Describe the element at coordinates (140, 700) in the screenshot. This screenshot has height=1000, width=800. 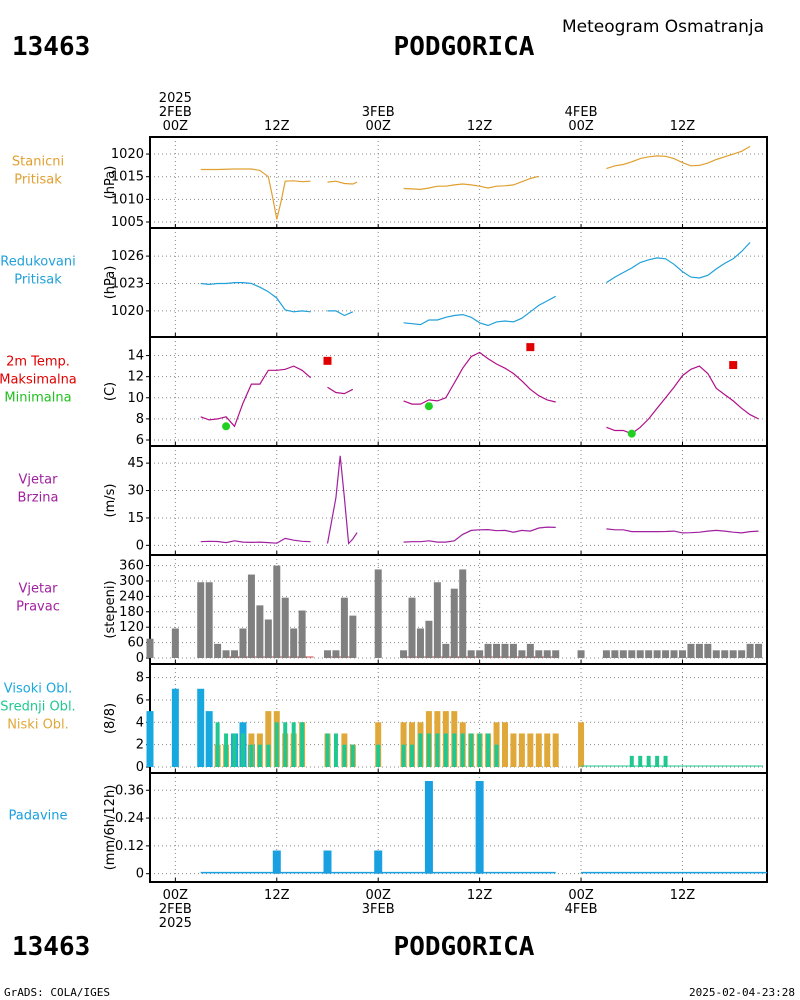
I see `y-tick-label: 6` at that location.